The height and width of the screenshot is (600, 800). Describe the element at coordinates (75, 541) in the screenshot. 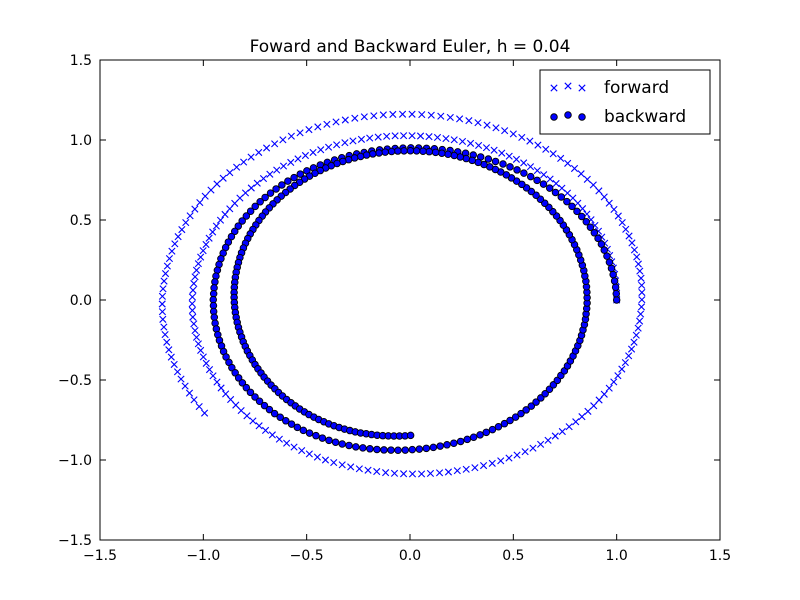

I see `y-tick-label: −1.5` at that location.